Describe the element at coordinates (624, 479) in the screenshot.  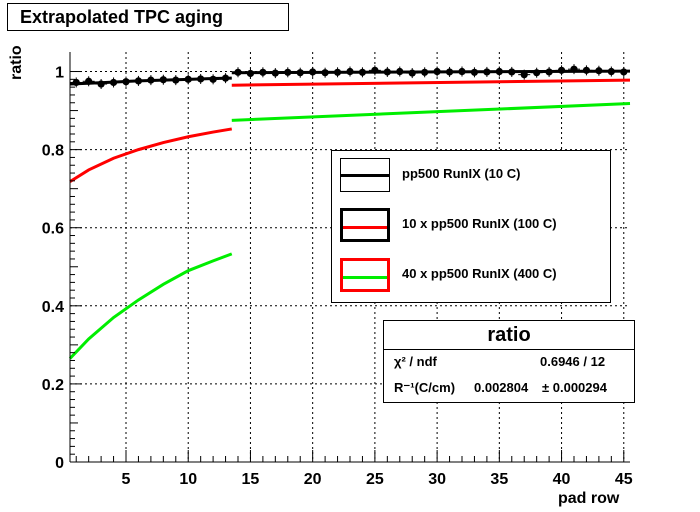
I see `x-tick-label: 45` at that location.